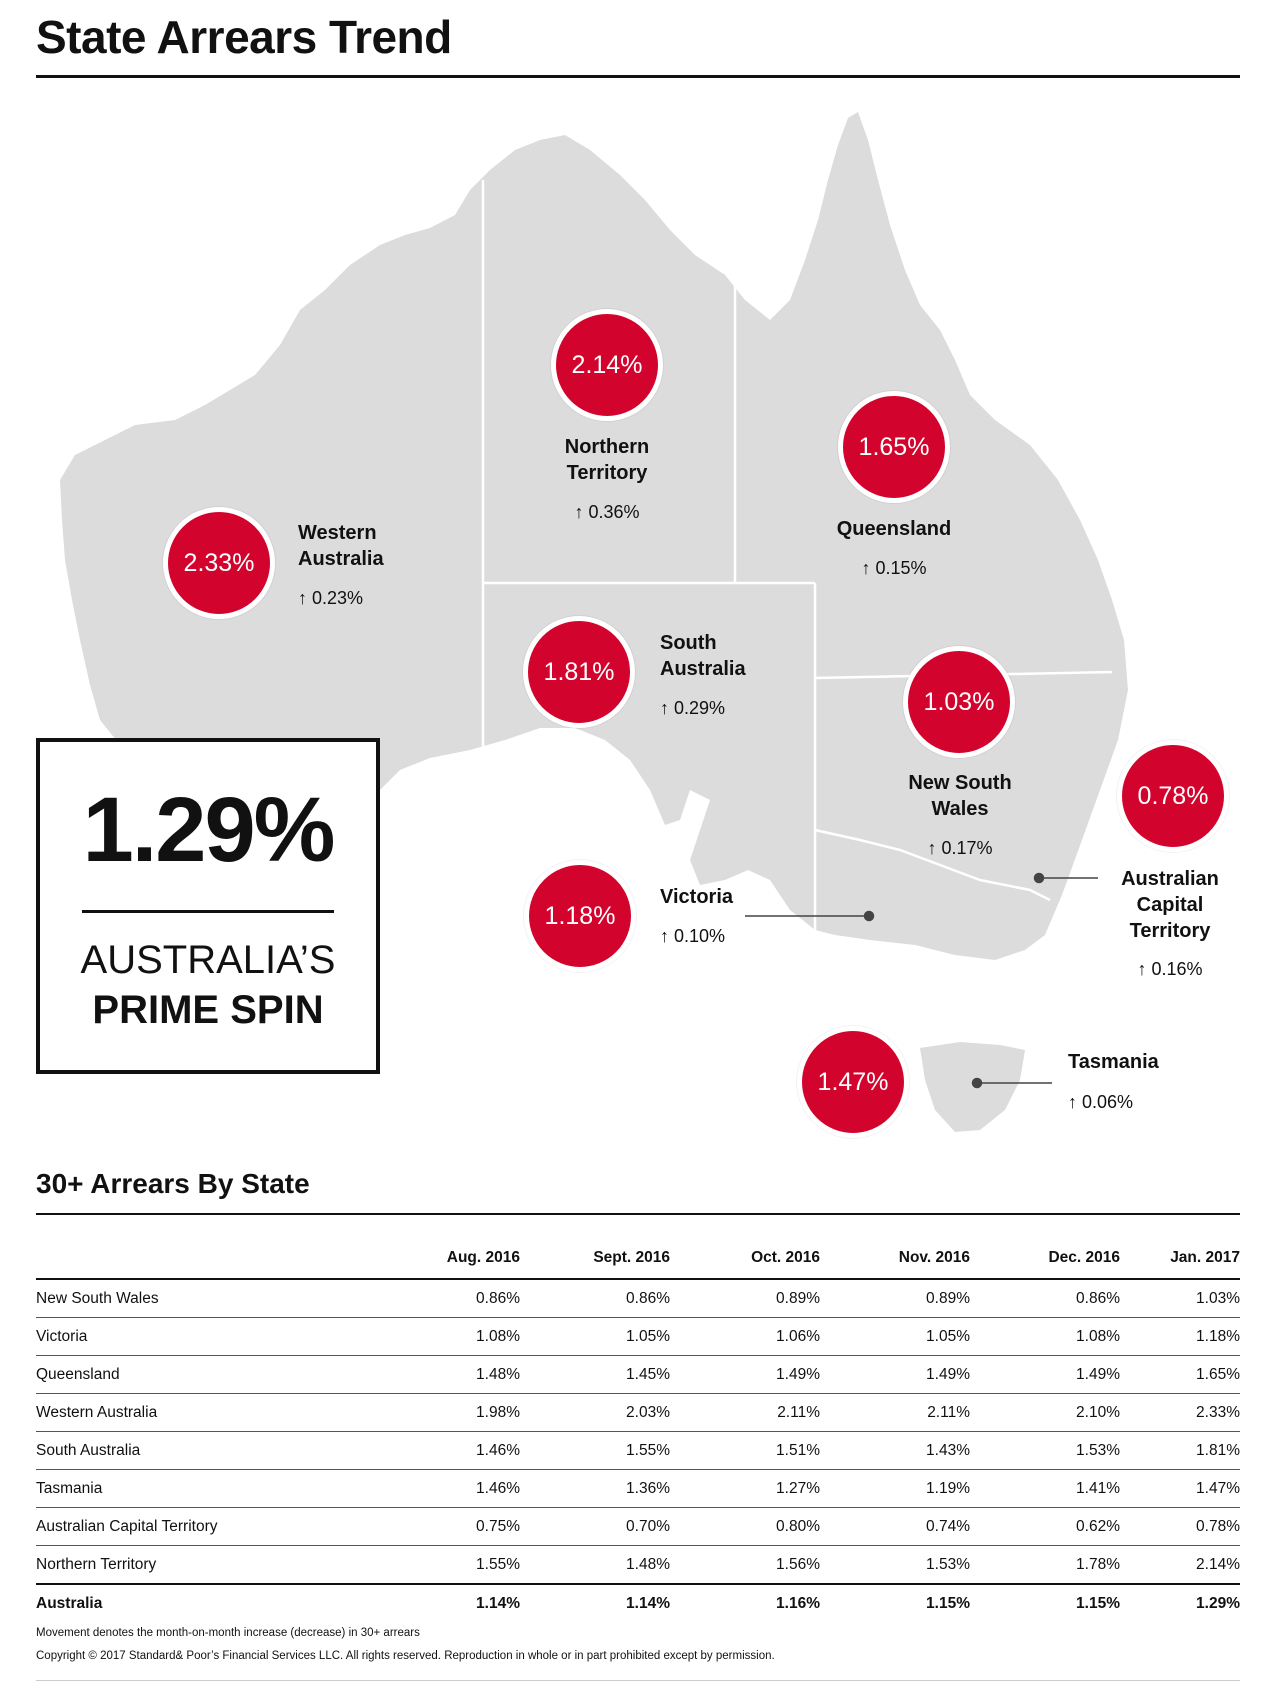 Image resolution: width=1276 pixels, height=1690 pixels. Describe the element at coordinates (693, 936) in the screenshot. I see `vic-movement: ↑ 0.10%` at that location.